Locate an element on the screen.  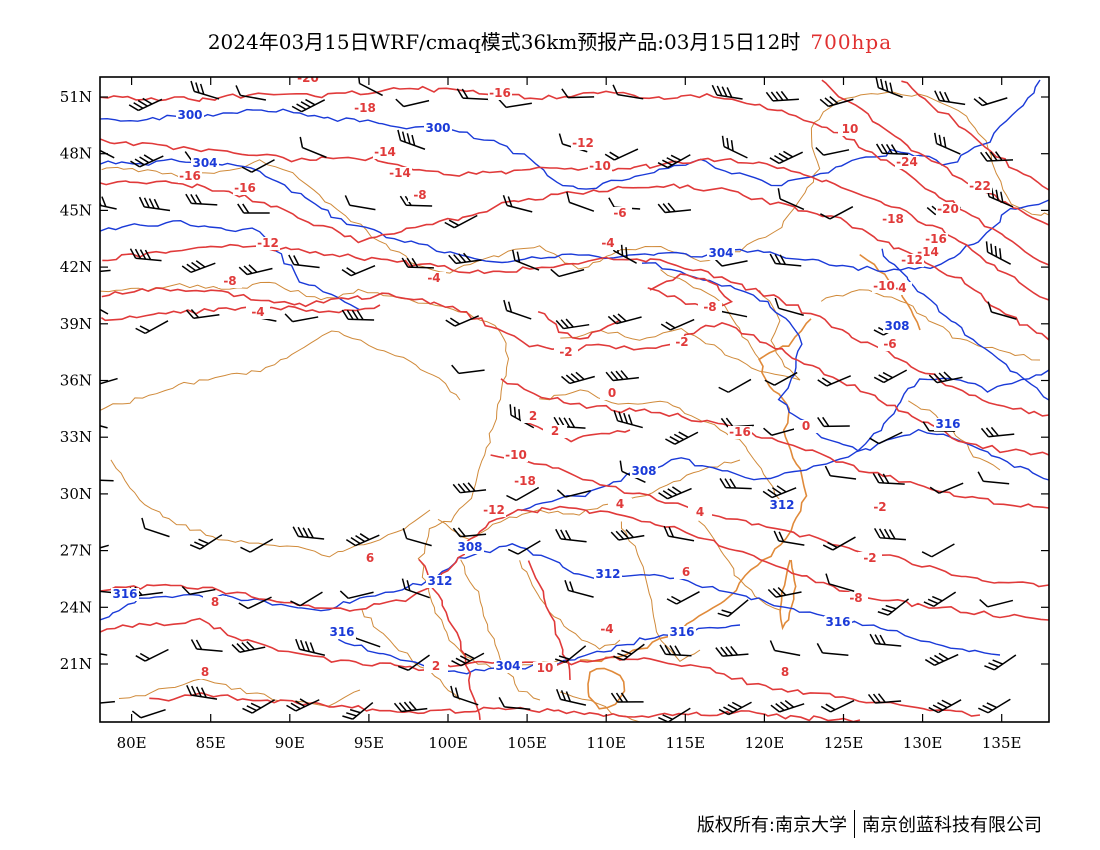
temperature-label: 0 is located at coordinates (612, 393).